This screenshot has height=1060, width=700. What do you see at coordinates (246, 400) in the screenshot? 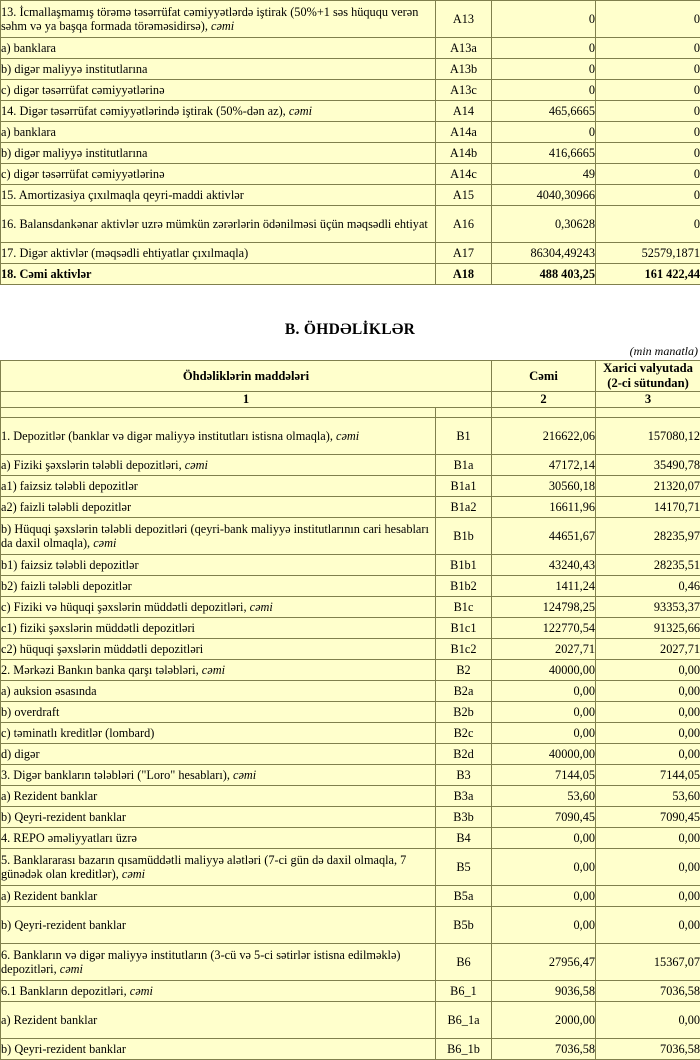
I see `header-col-number-1: 1` at bounding box center [246, 400].